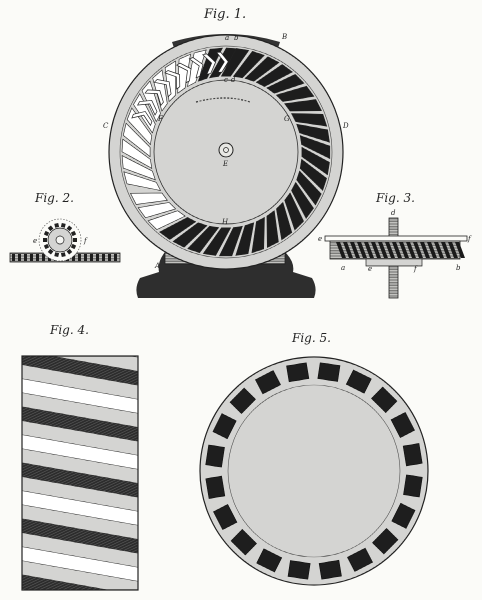 The height and width of the screenshot is (600, 482). I want to click on fig2-pinion-teeth, so click(60, 240).